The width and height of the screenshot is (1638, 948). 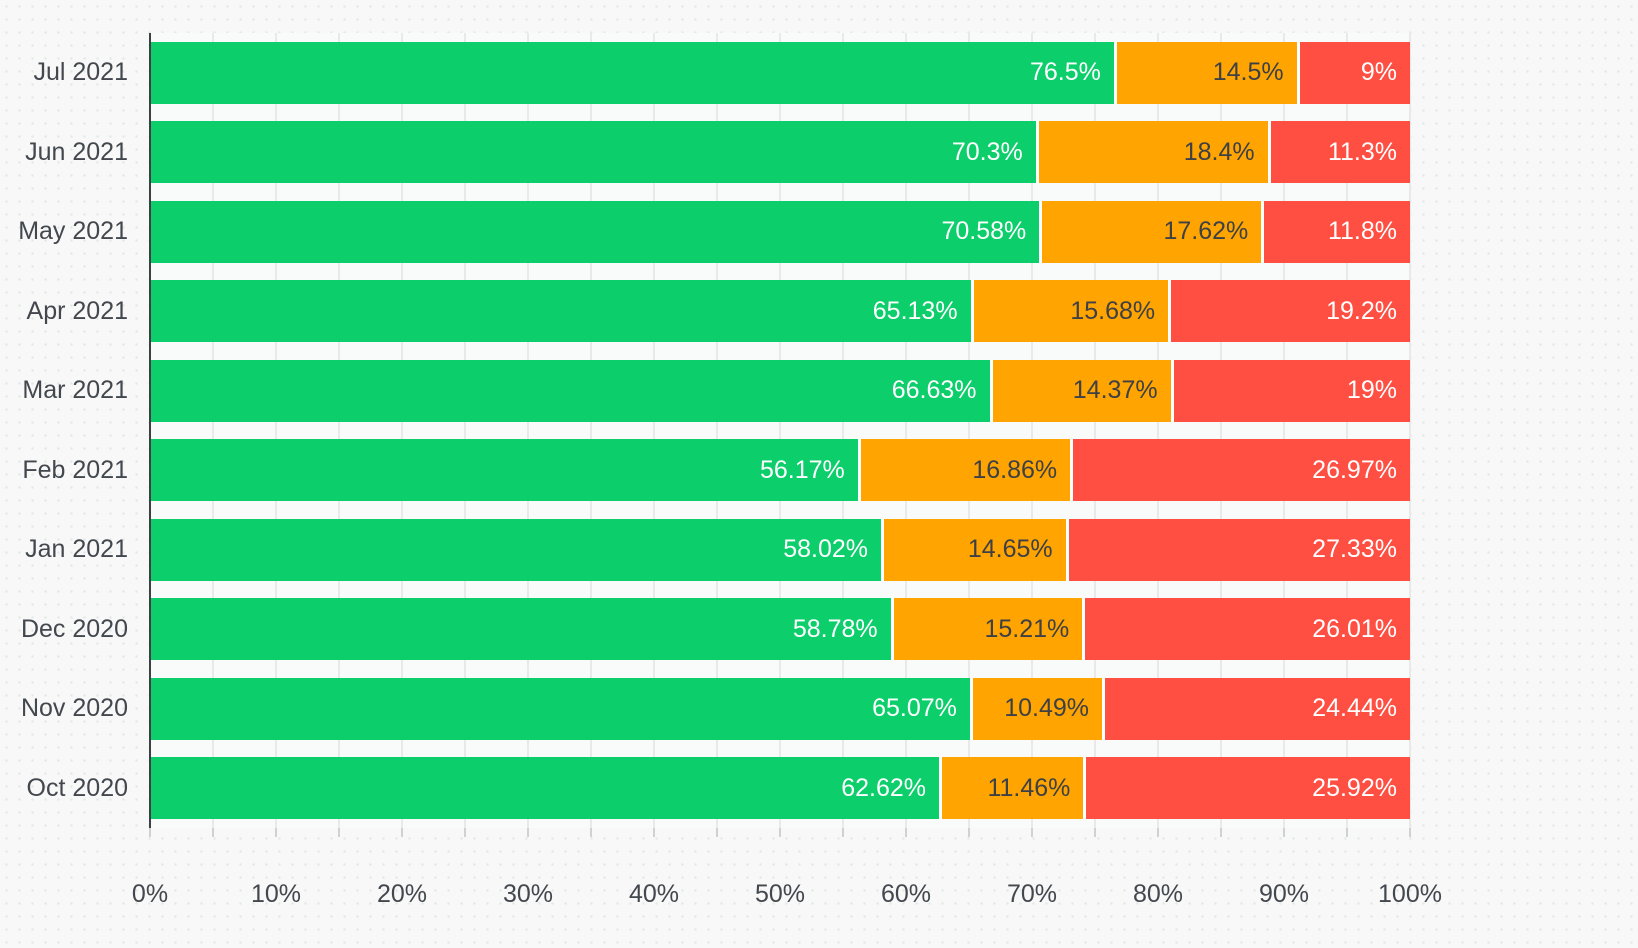 I want to click on stacked-bar: 66.63% 14.37% 19%, so click(x=780, y=390).